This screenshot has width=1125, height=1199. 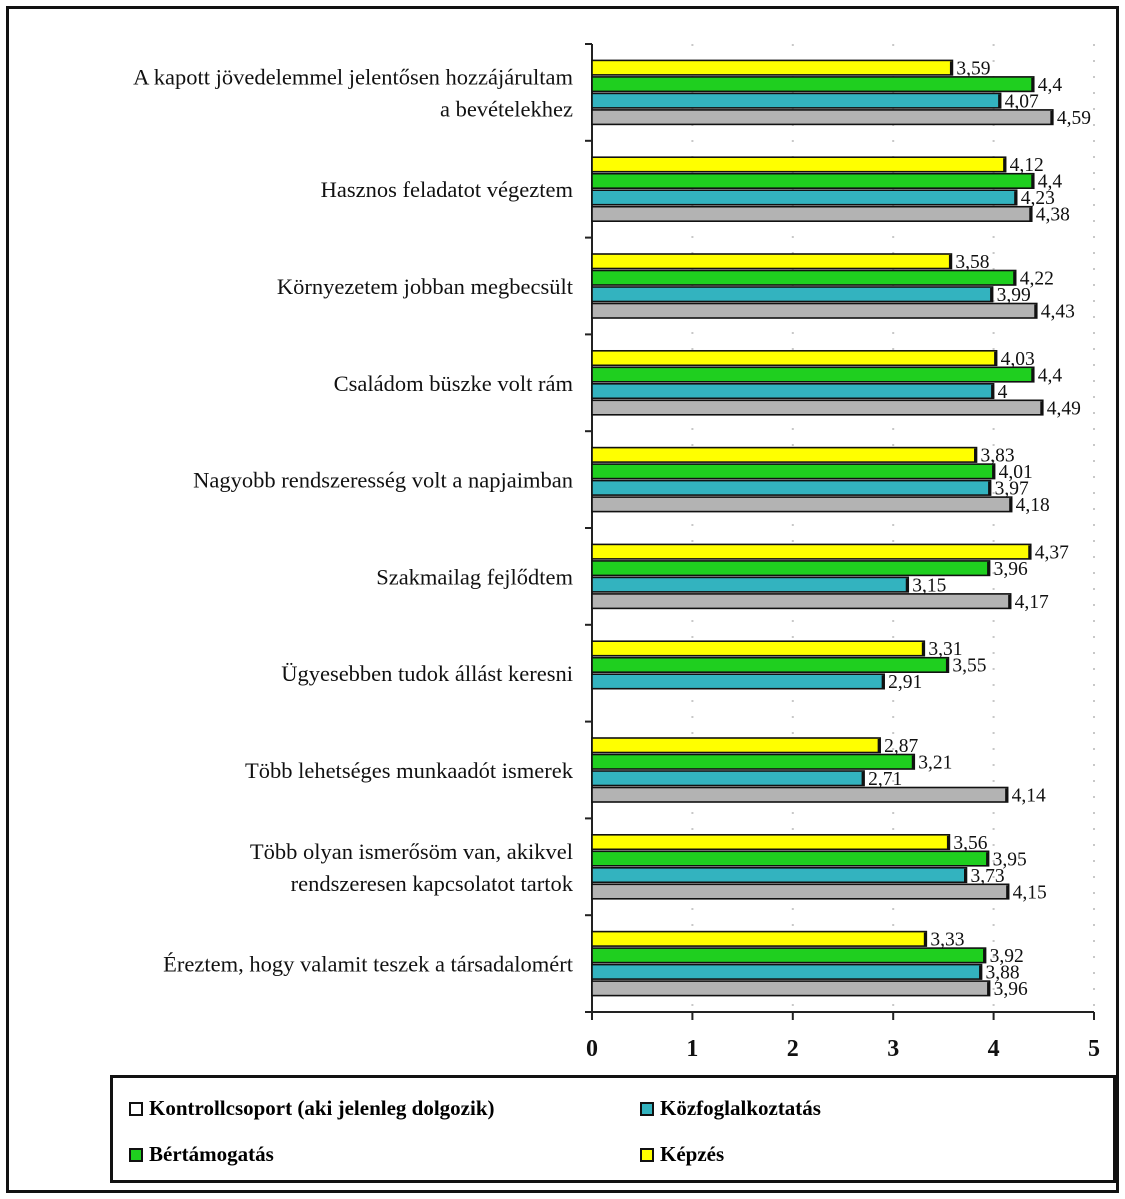 I want to click on data-label: 4,14, so click(x=1029, y=796).